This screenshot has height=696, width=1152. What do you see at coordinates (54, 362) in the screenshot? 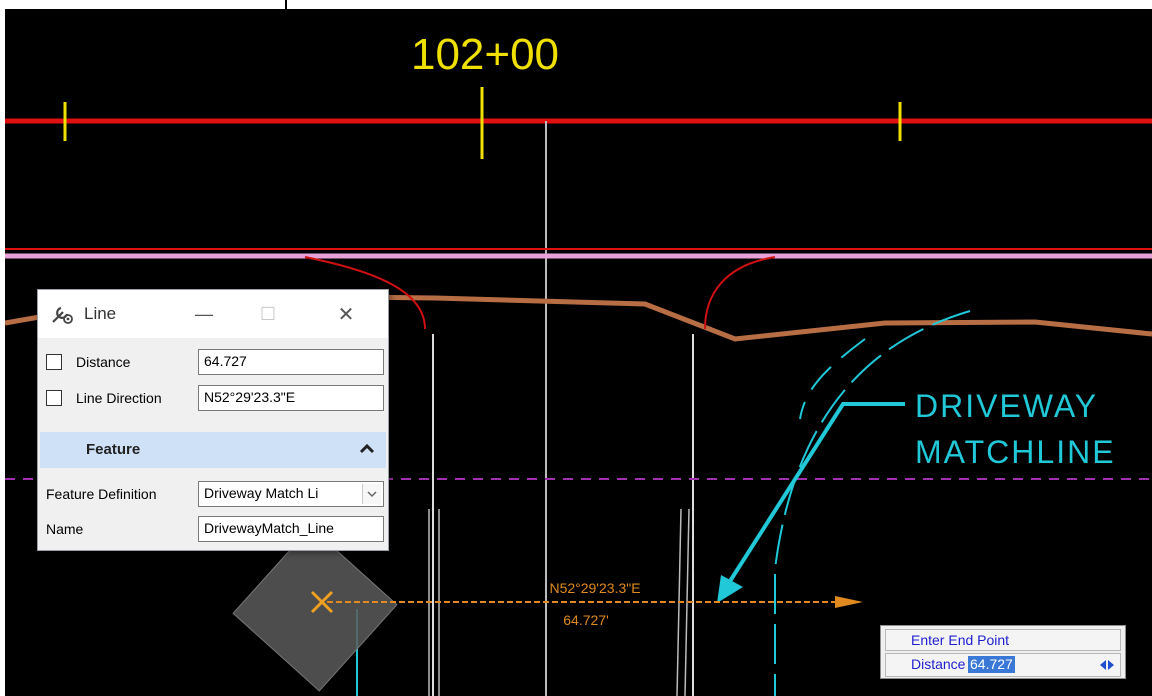
I see `distance-lock-checkbox` at bounding box center [54, 362].